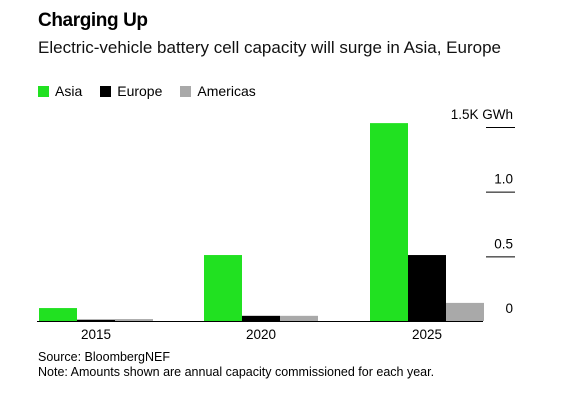  I want to click on chart-title: Charging Up, so click(93, 20).